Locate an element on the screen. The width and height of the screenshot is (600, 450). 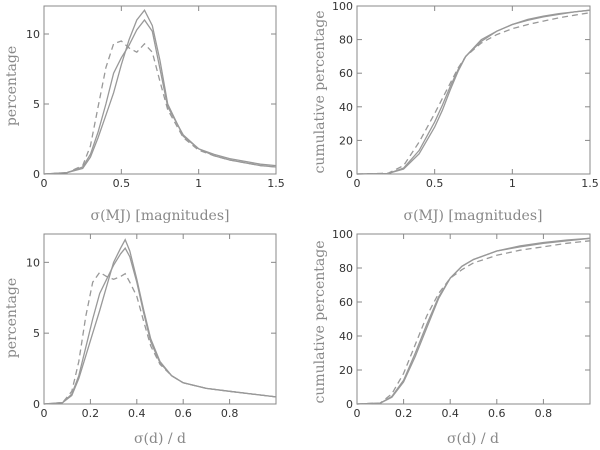
panel-top-right-ytick-label: 80 is located at coordinates (346, 40).